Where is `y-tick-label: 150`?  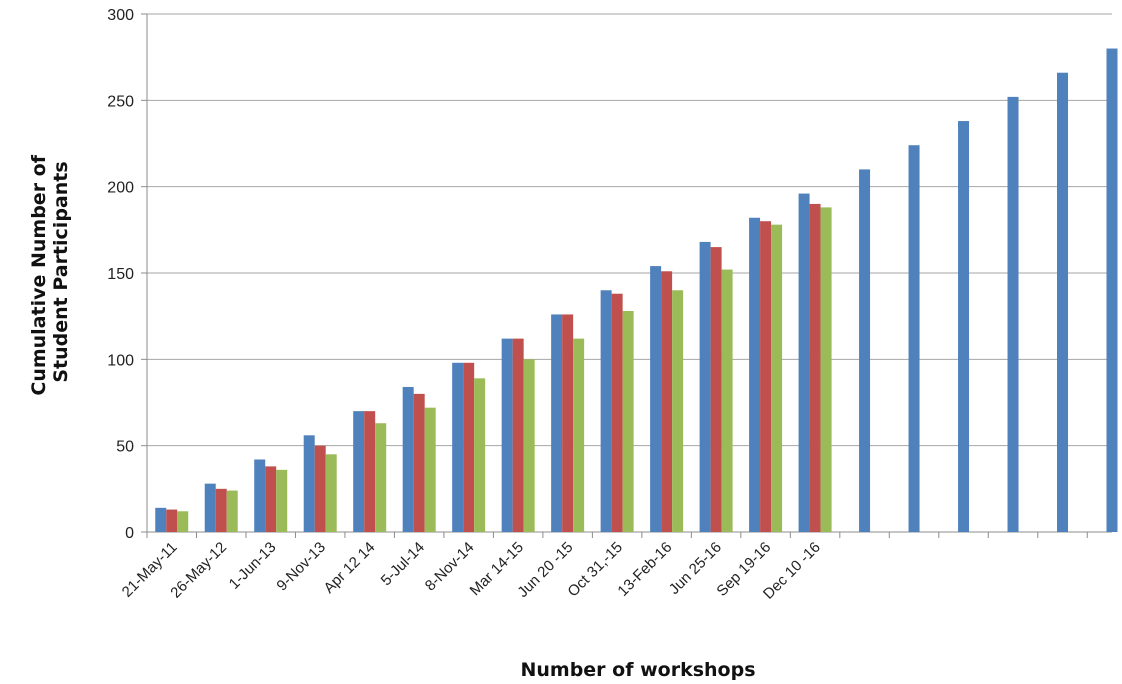 y-tick-label: 150 is located at coordinates (120, 274).